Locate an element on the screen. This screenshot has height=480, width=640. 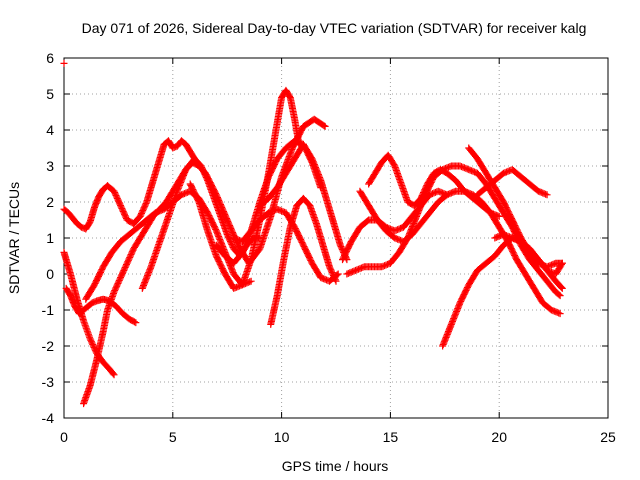
y-tick-label: -1 is located at coordinates (48, 310).